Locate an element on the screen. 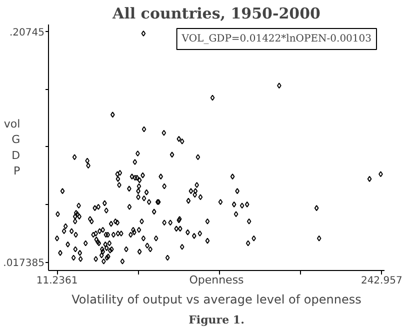  text: Volatility of output vs average level of openness is located at coordinates (217, 299).